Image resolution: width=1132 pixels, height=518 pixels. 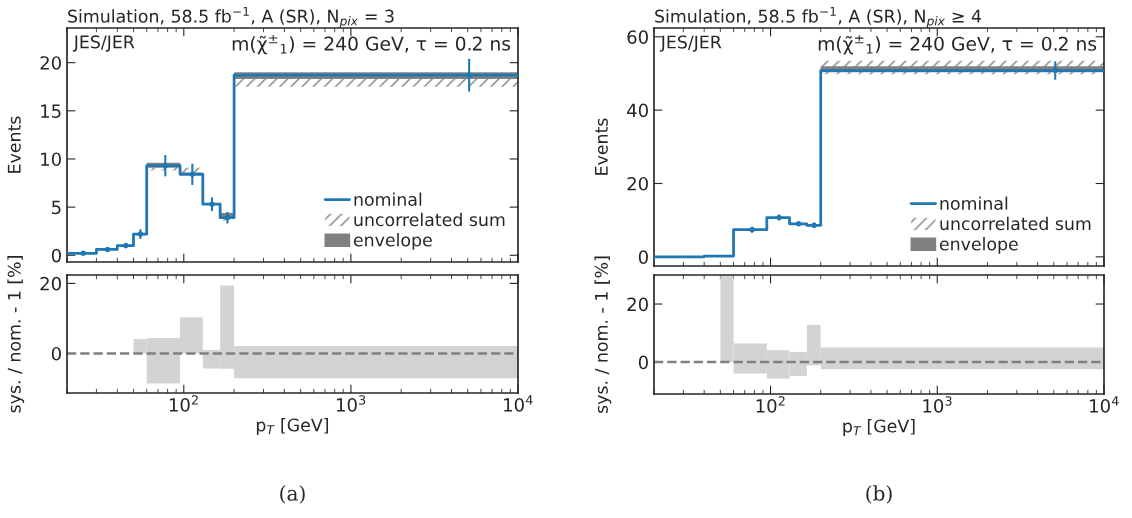 I want to click on y-tick-label: 15, so click(x=51, y=111).